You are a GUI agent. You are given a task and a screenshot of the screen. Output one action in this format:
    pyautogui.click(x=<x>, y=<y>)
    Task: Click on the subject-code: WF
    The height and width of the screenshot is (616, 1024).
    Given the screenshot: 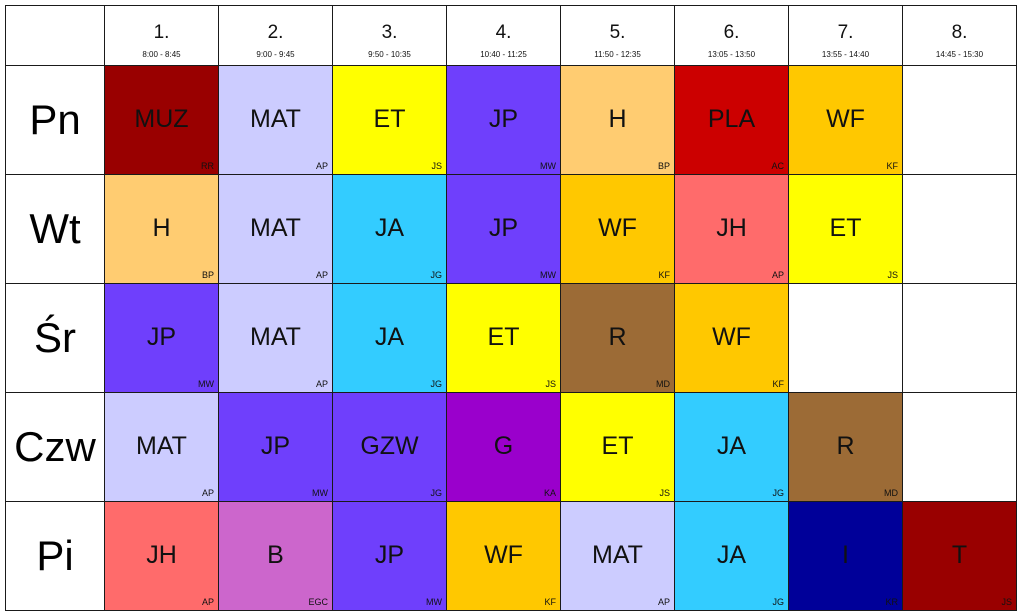 What is the action you would take?
    pyautogui.click(x=503, y=555)
    